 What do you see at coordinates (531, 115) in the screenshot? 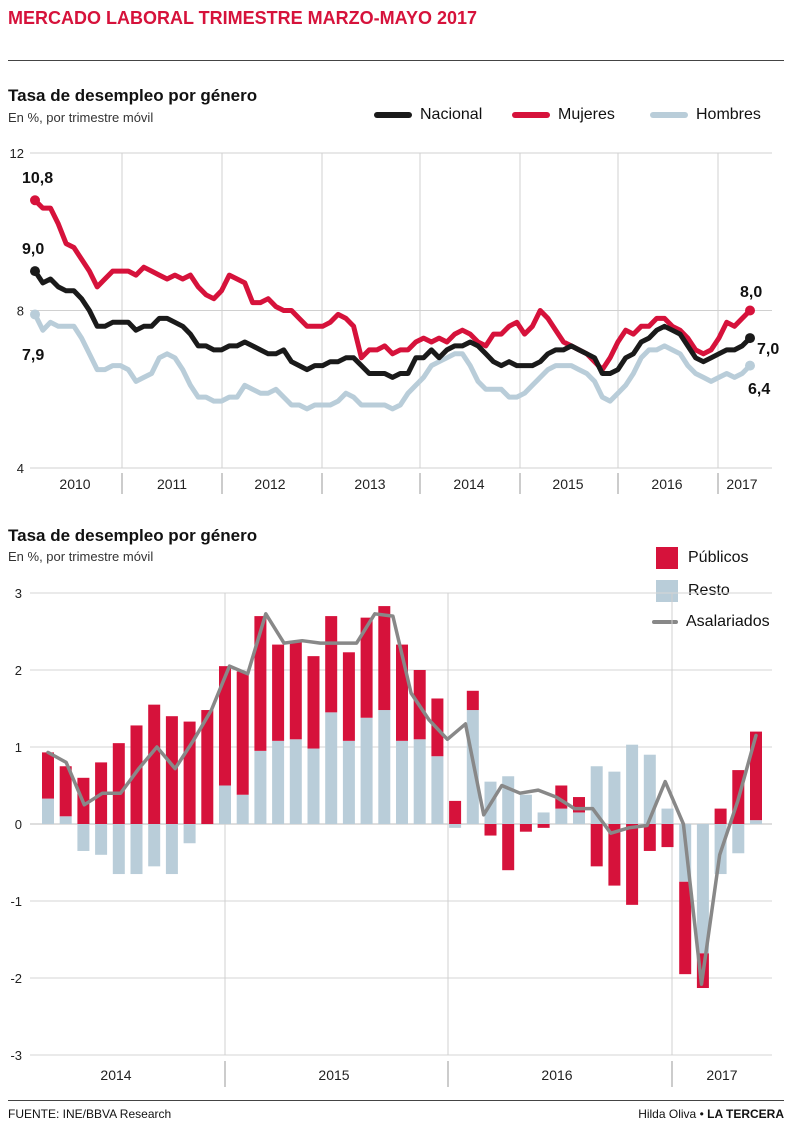
I see `legend-swatch-mujeres` at bounding box center [531, 115].